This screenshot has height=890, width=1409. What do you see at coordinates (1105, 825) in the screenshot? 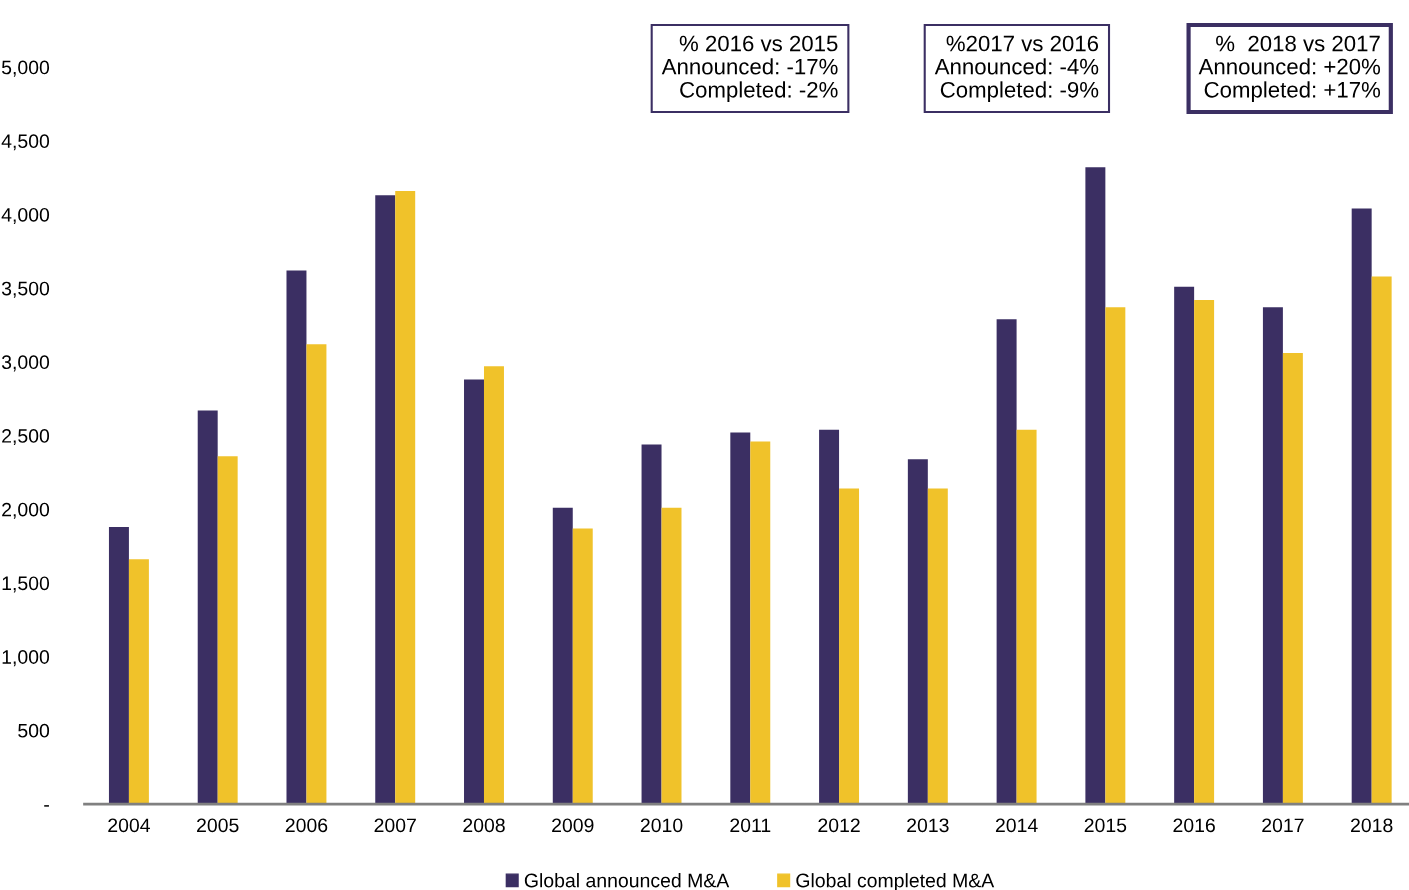
I see `x-tick-label: 2015` at bounding box center [1105, 825].